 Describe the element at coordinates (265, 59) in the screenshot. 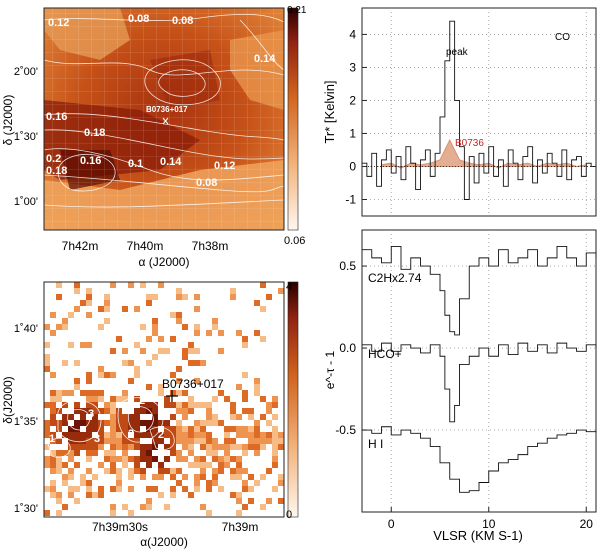

I see `contour-label: 0.14` at that location.